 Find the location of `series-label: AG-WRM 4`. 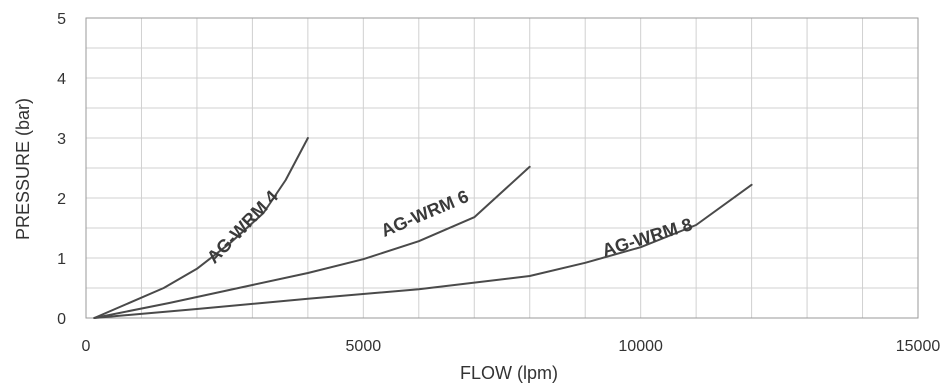

series-label: AG-WRM 4 is located at coordinates (242, 226).